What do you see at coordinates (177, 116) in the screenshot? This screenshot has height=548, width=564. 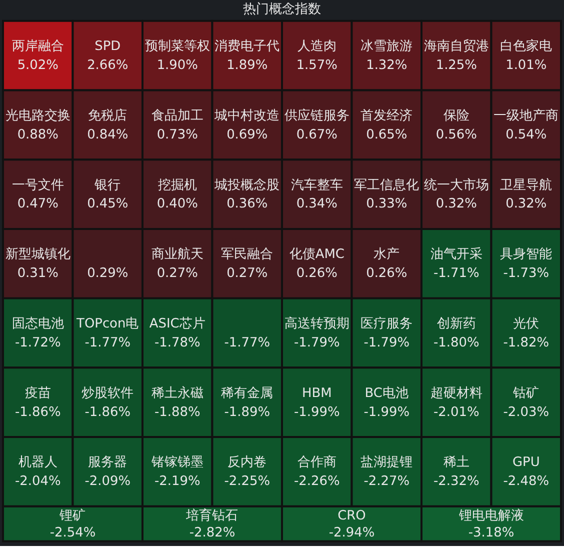 I see `category-label: 食品加工` at bounding box center [177, 116].